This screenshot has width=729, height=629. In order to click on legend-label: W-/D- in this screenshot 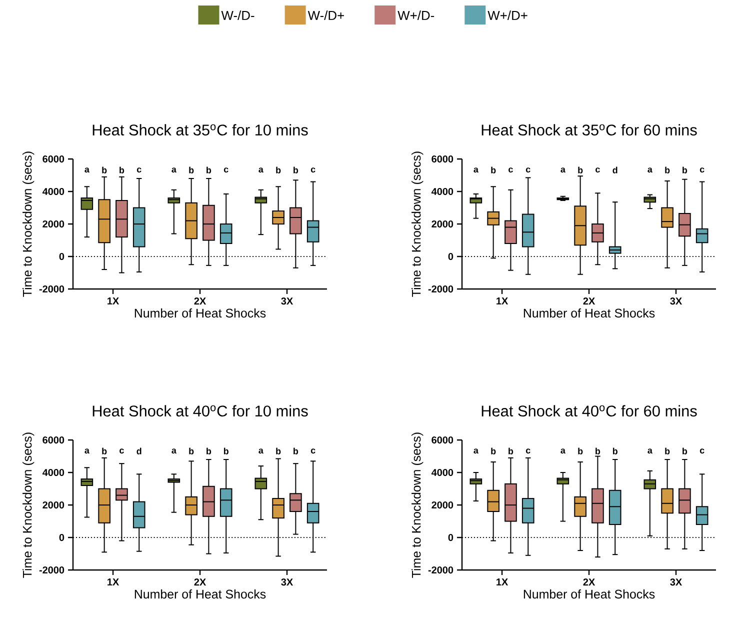, I will do `click(237, 15)`.